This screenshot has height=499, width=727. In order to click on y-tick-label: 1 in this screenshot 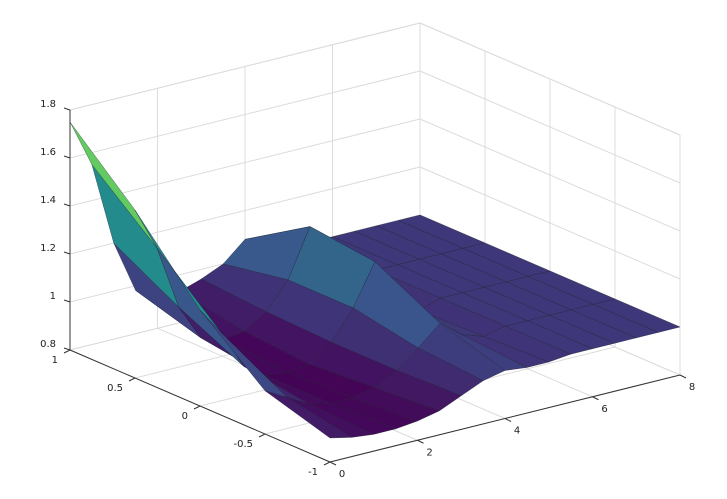, I will do `click(55, 360)`.